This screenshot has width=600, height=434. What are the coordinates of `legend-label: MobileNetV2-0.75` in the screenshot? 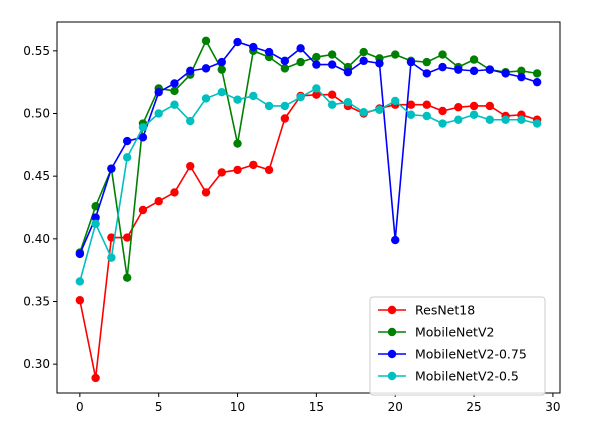 It's located at (471, 354).